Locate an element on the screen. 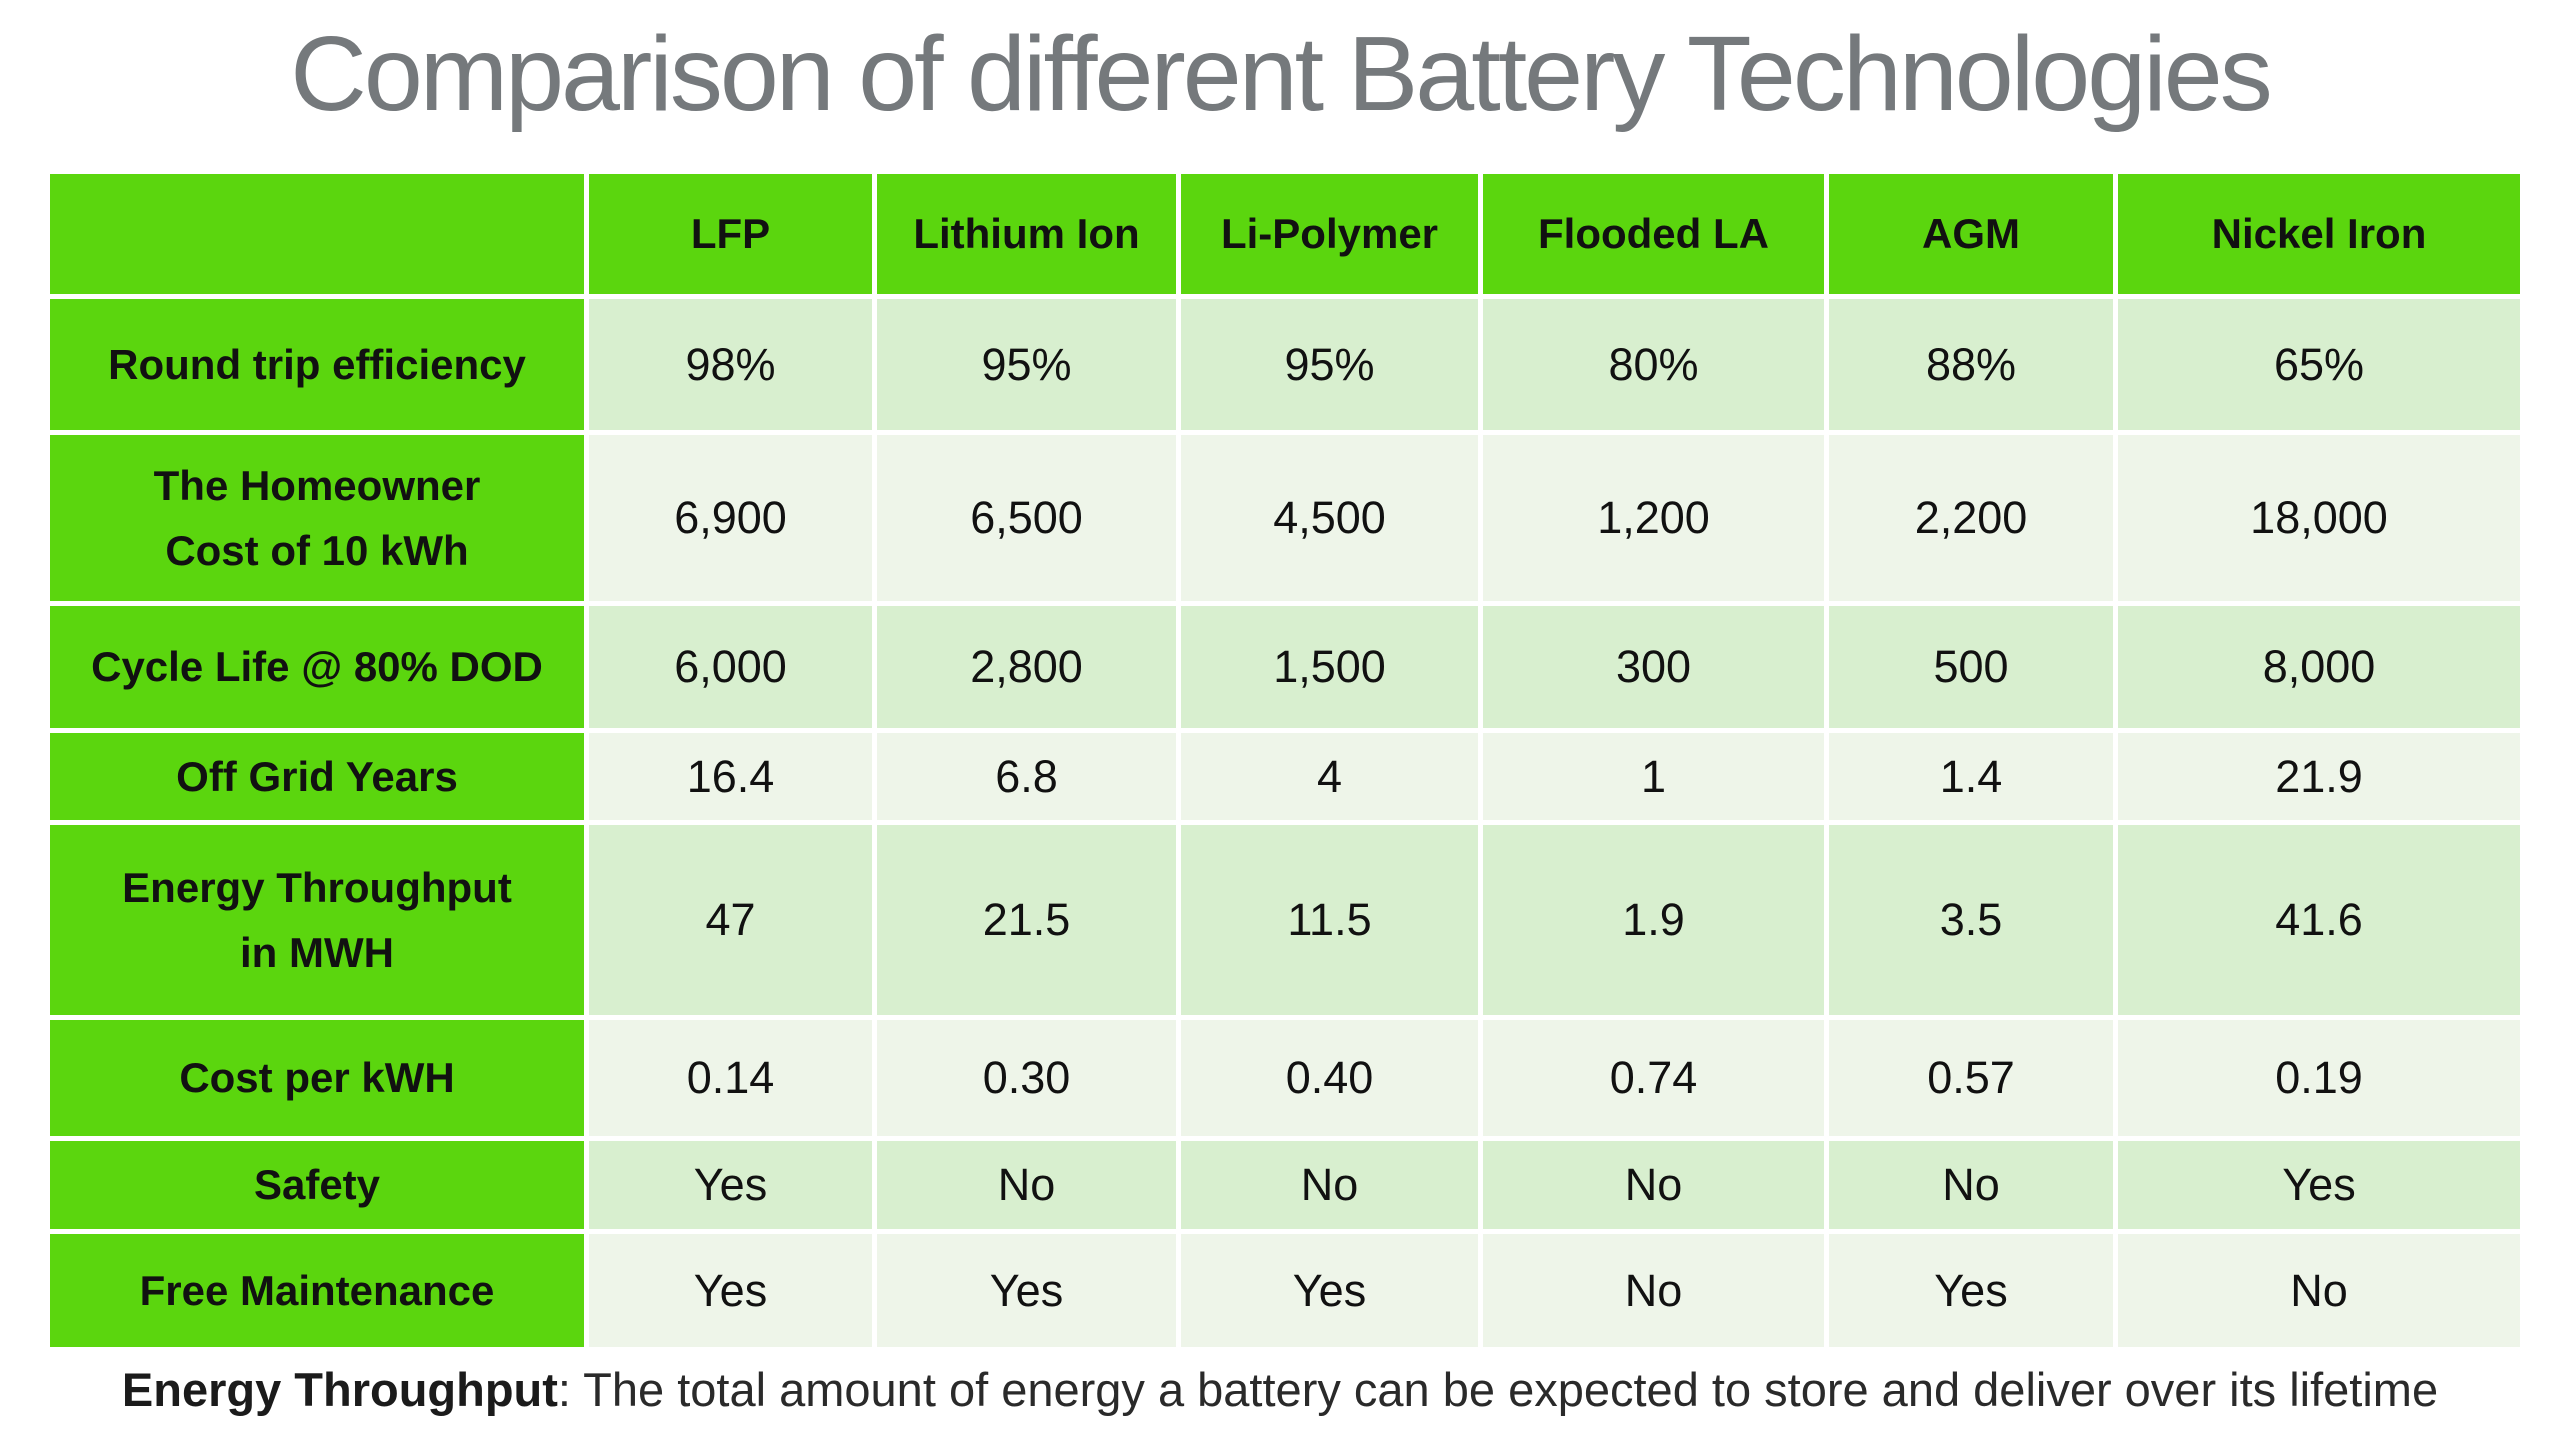 The height and width of the screenshot is (1440, 2560). table-cell: 21.5 is located at coordinates (1026, 920).